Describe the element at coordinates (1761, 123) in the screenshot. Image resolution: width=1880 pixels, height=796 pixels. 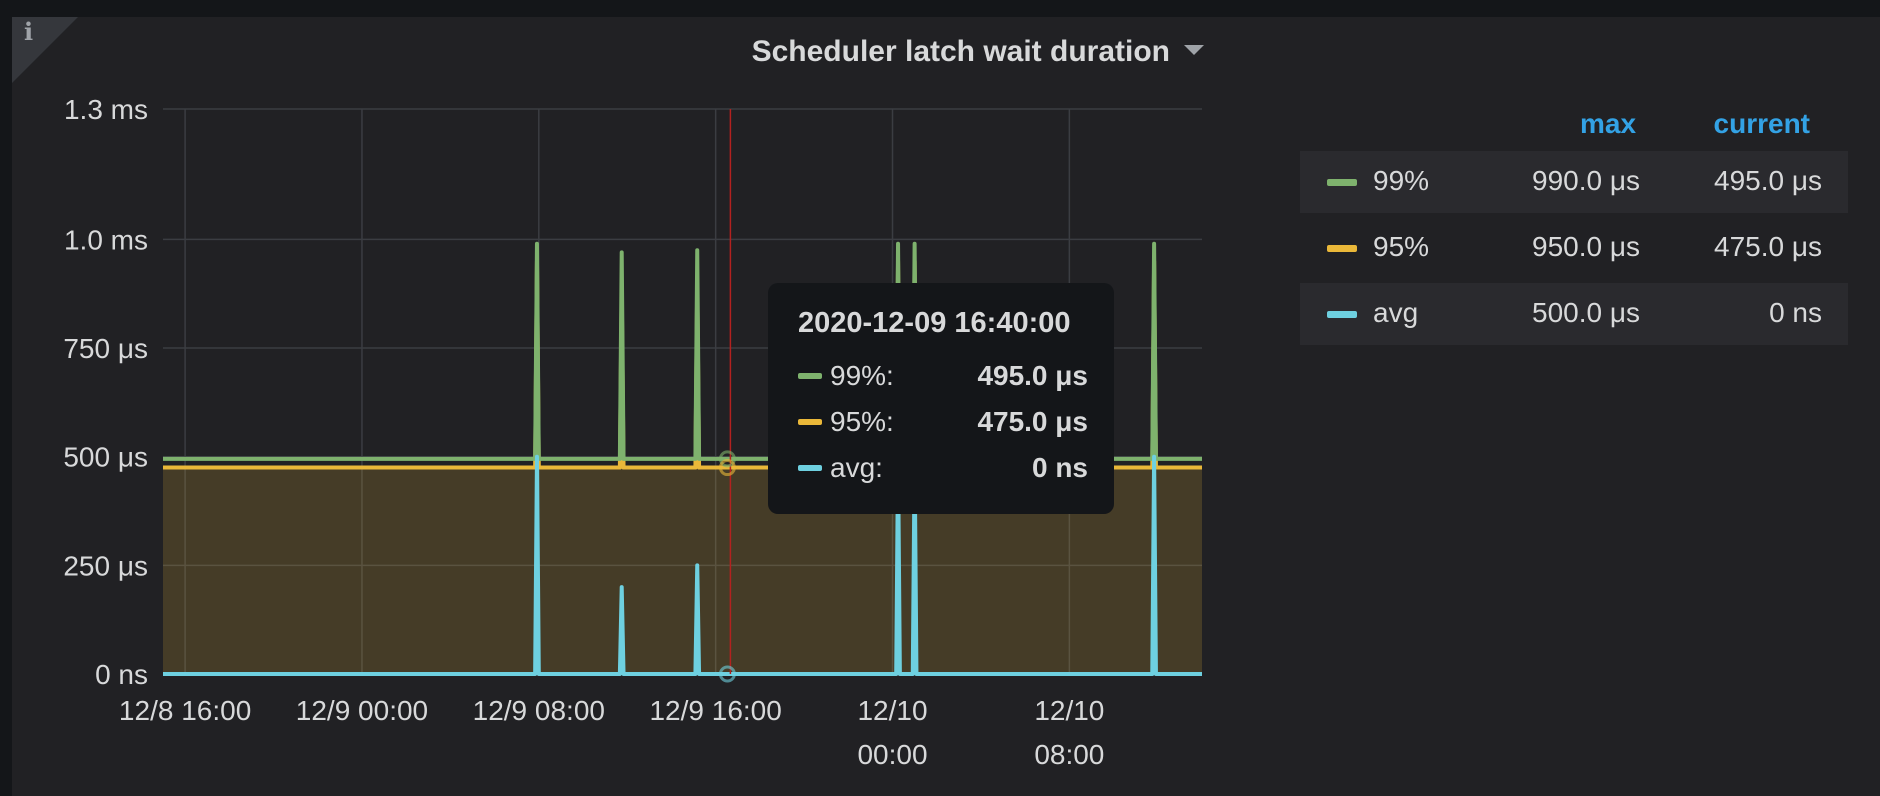
I see `legend-header-current-label: current` at that location.